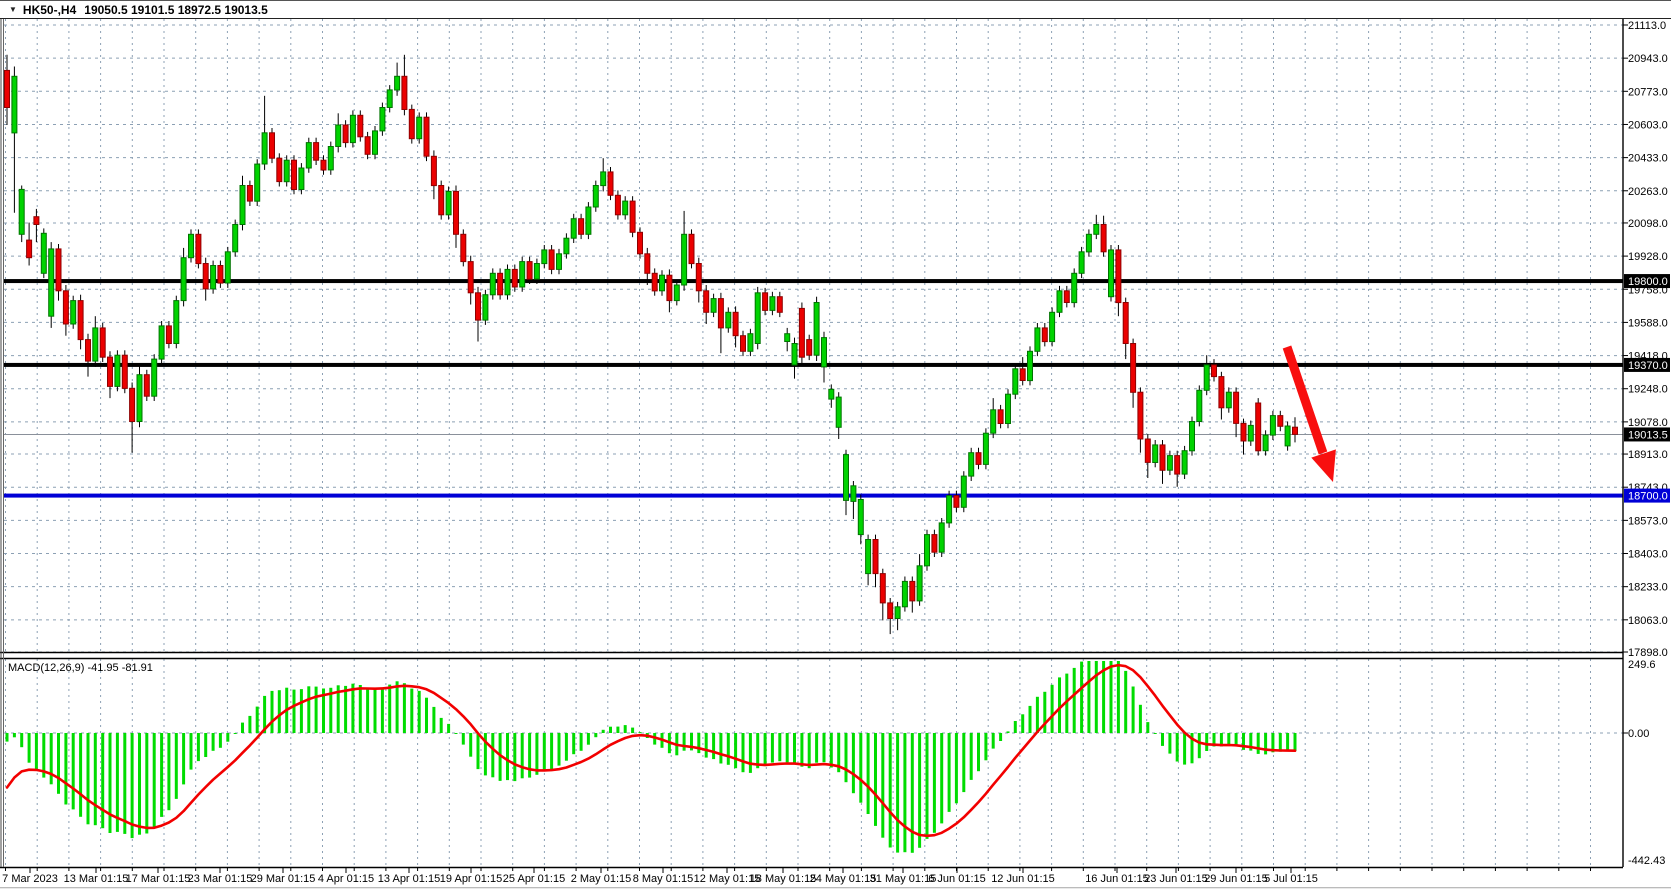 The height and width of the screenshot is (889, 1671). What do you see at coordinates (49, 9) in the screenshot?
I see `symbol-period-label: HK50-,H4` at bounding box center [49, 9].